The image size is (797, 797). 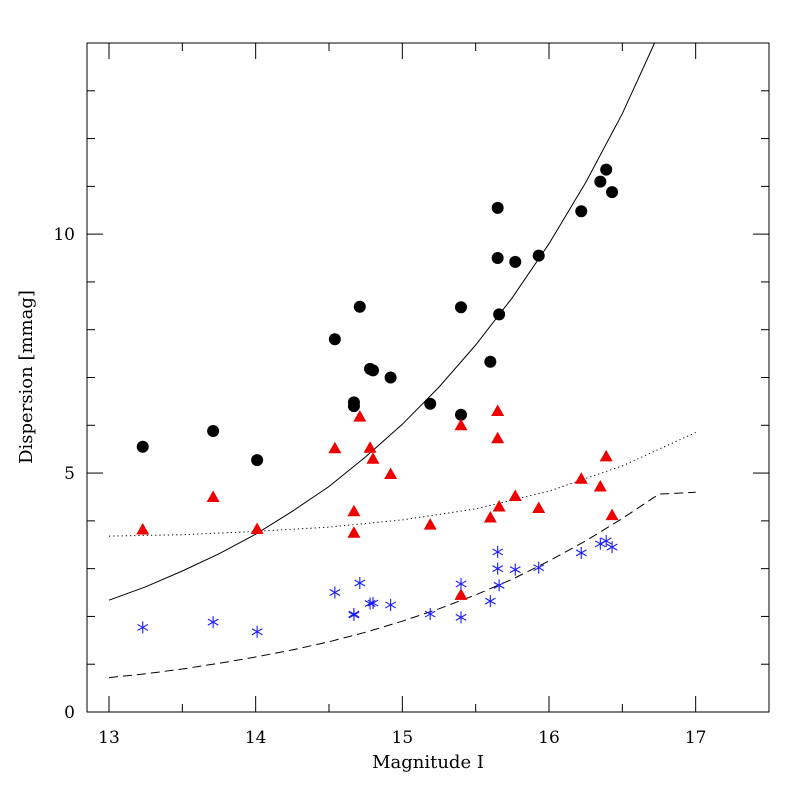 What do you see at coordinates (403, 738) in the screenshot?
I see `x-tick-label: 15` at bounding box center [403, 738].